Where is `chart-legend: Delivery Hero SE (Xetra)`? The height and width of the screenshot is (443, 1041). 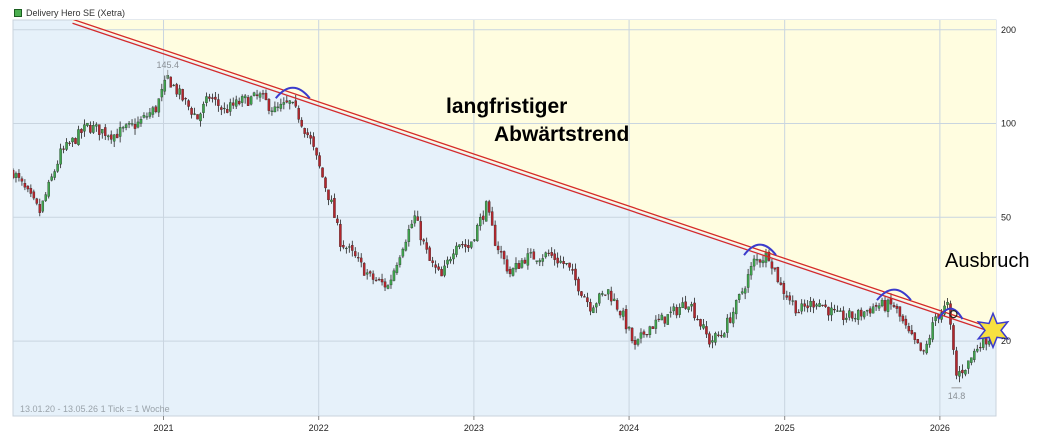 chart-legend: Delivery Hero SE (Xetra) is located at coordinates (69, 13).